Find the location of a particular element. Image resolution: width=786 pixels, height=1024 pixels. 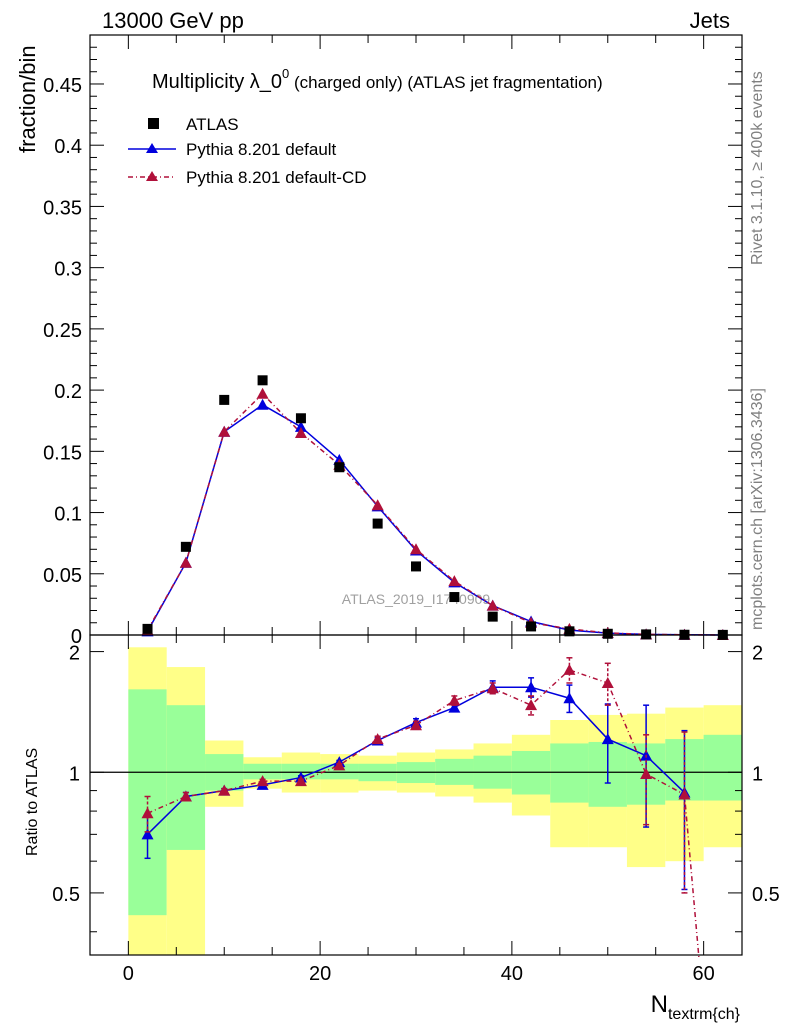

y-tick-label: 0.15 is located at coordinates (62, 453).